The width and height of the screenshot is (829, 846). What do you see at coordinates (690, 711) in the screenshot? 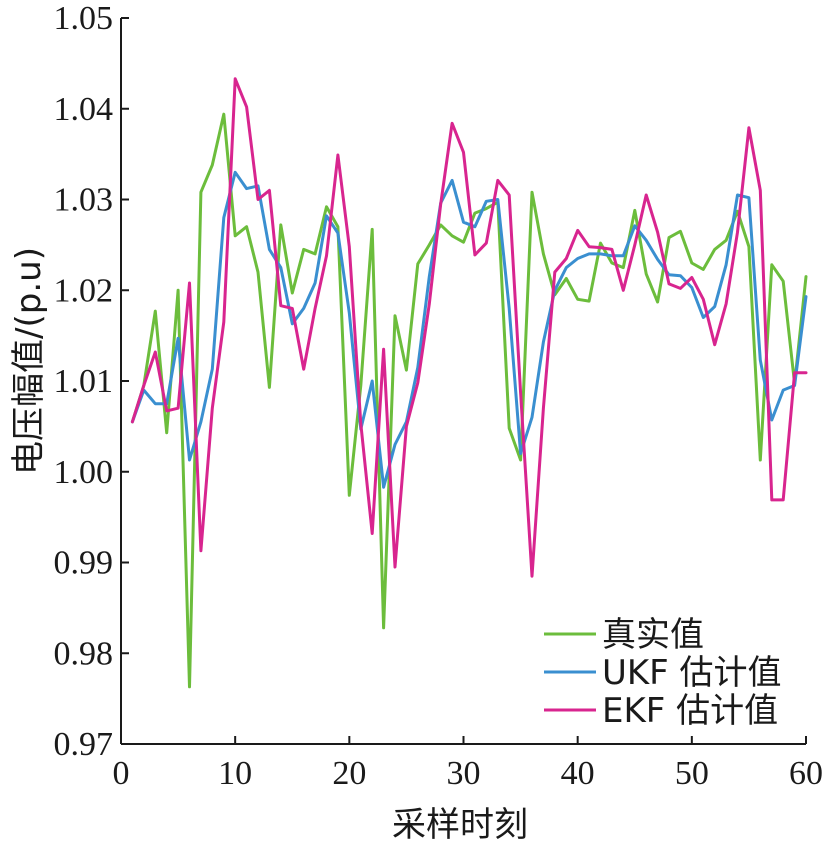
I see `legend-label-ekf: EKF 估计值` at bounding box center [690, 711].